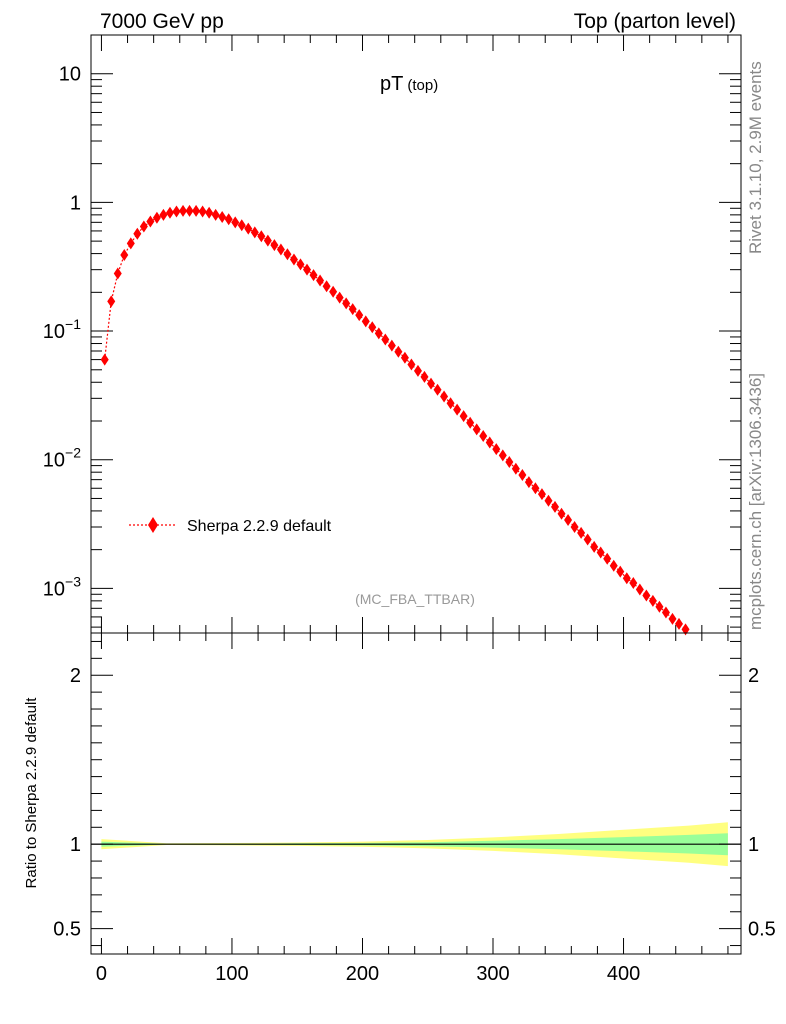 The height and width of the screenshot is (1024, 786). What do you see at coordinates (153, 525) in the screenshot?
I see `legend-marker` at bounding box center [153, 525].